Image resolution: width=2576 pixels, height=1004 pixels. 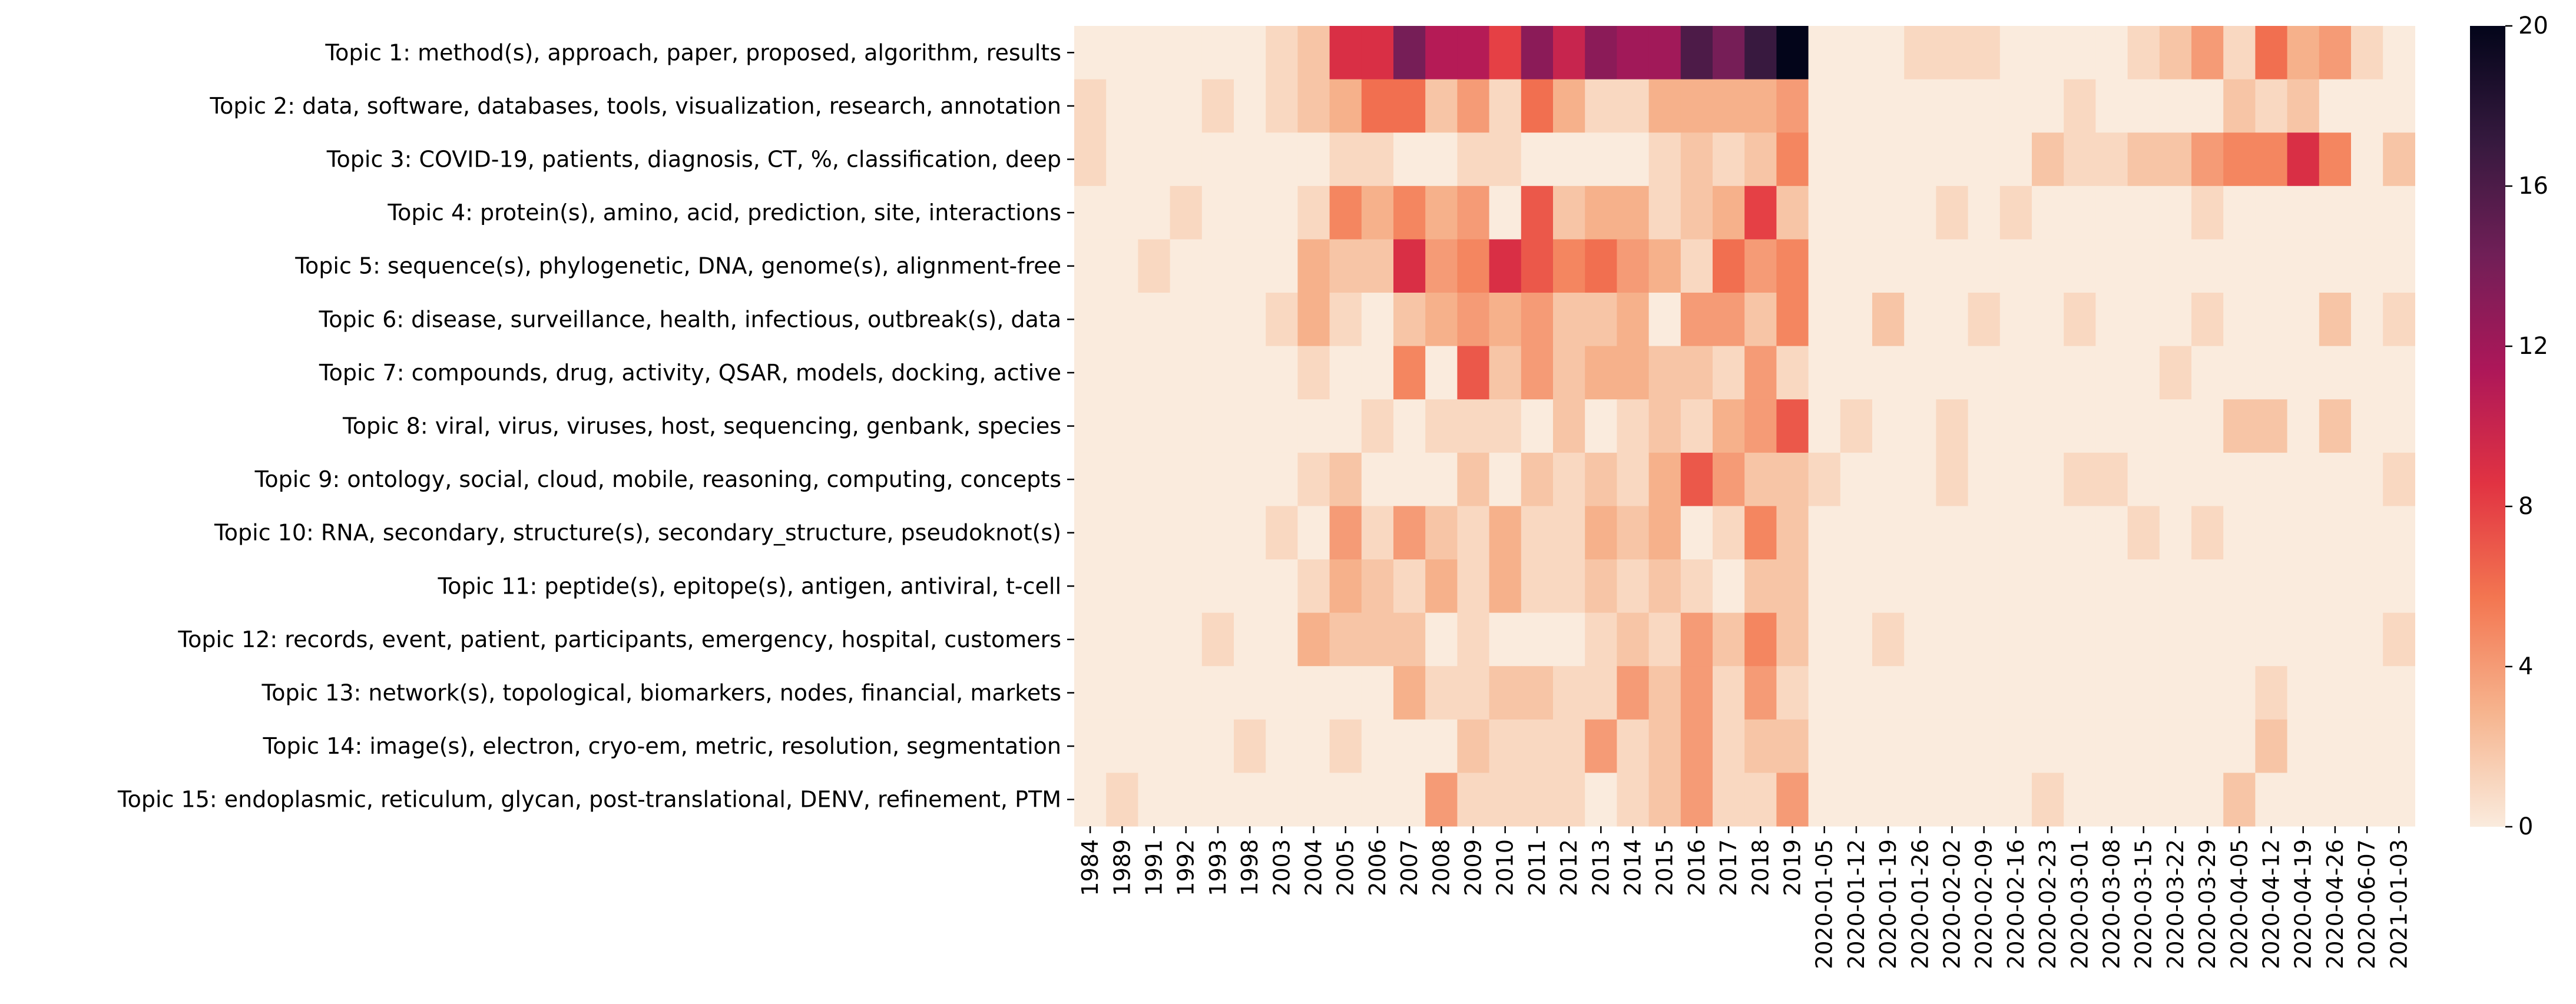 I want to click on x-tick-label: 1984, so click(x=1090, y=868).